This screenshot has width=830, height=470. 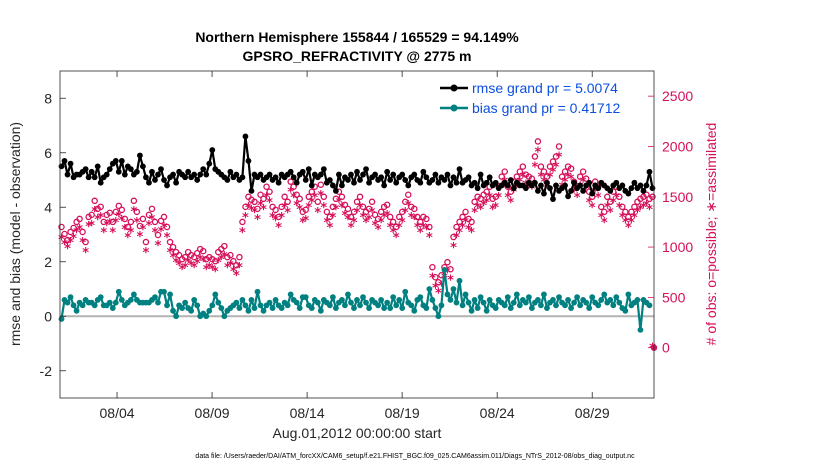 I want to click on right-axis-ticks: 0 500 1000 1500 2000 2500, so click(x=670, y=222).